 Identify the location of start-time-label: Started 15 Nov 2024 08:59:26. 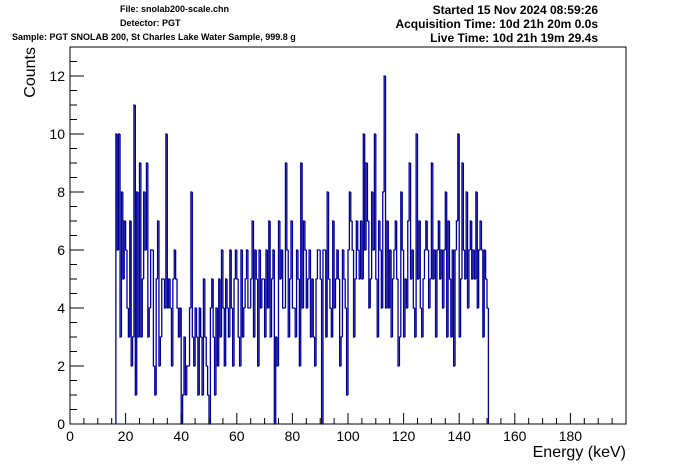
(515, 10).